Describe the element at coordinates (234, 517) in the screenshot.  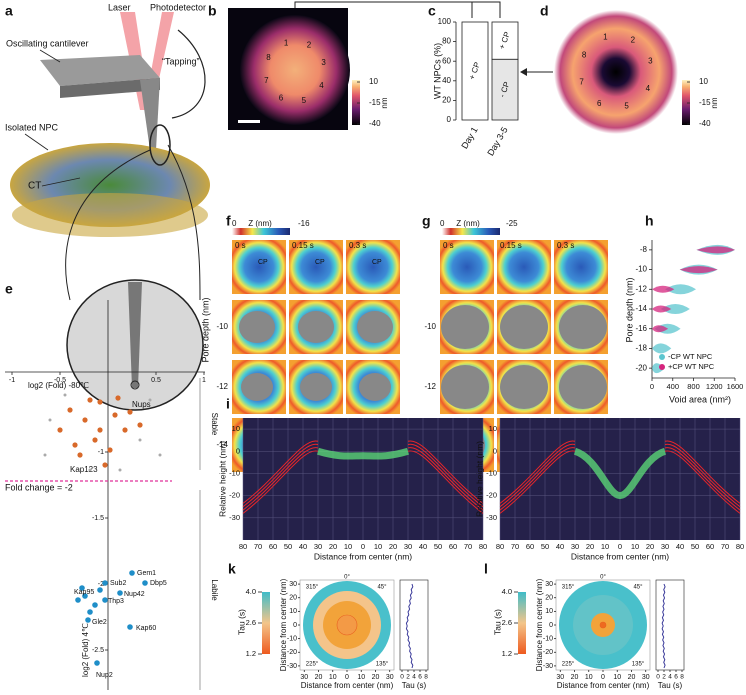
I see `tick-label: -30` at that location.